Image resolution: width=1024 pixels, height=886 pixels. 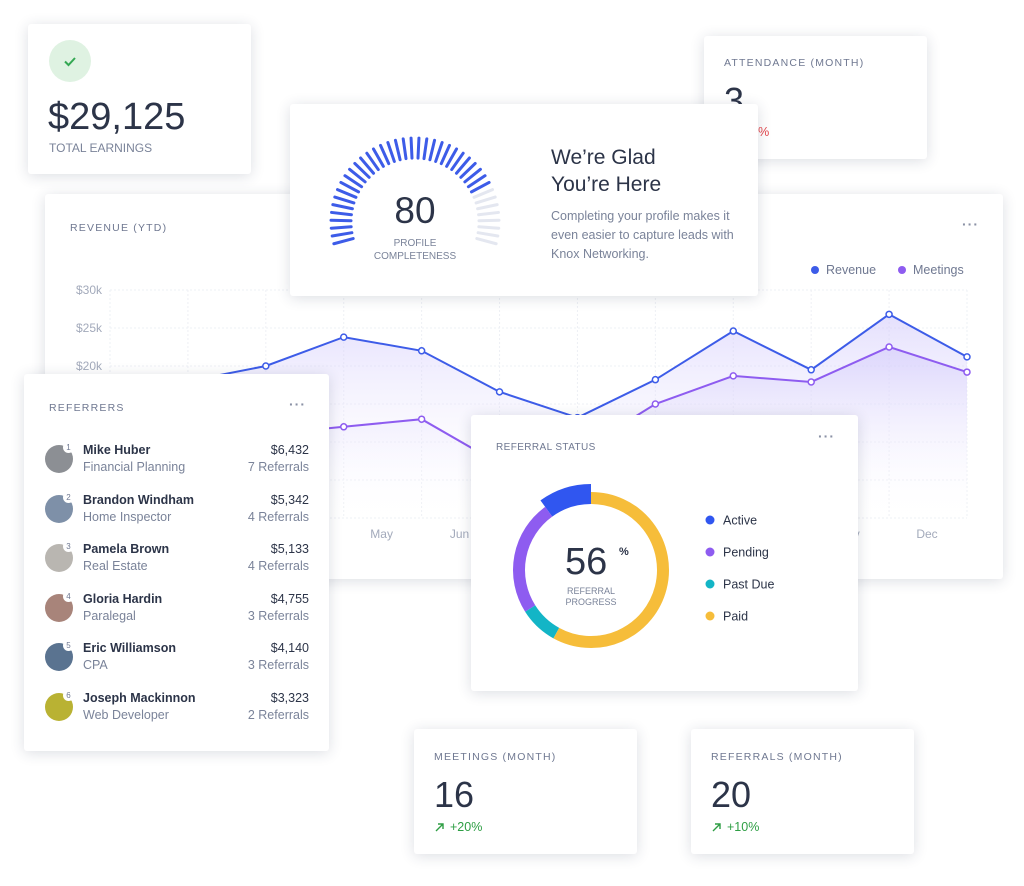 I want to click on referrer-name: Gloria Hardin, so click(x=123, y=598).